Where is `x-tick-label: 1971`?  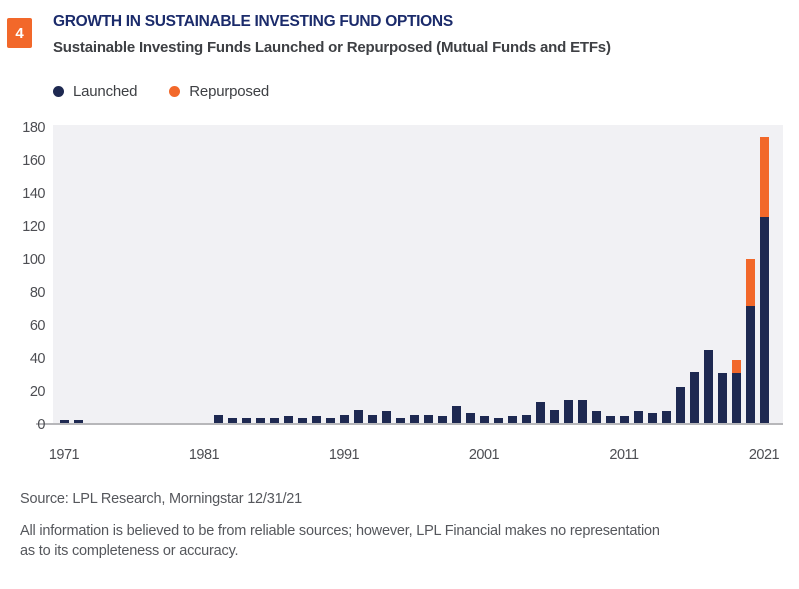 x-tick-label: 1971 is located at coordinates (64, 455).